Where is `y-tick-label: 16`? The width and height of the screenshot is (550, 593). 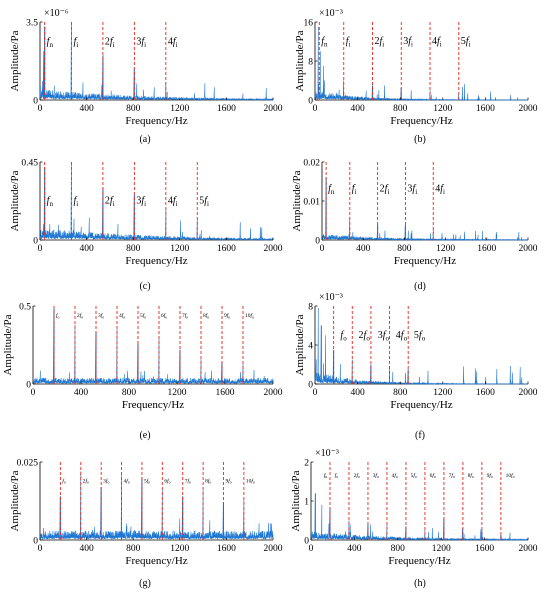 y-tick-label: 16 is located at coordinates (309, 24).